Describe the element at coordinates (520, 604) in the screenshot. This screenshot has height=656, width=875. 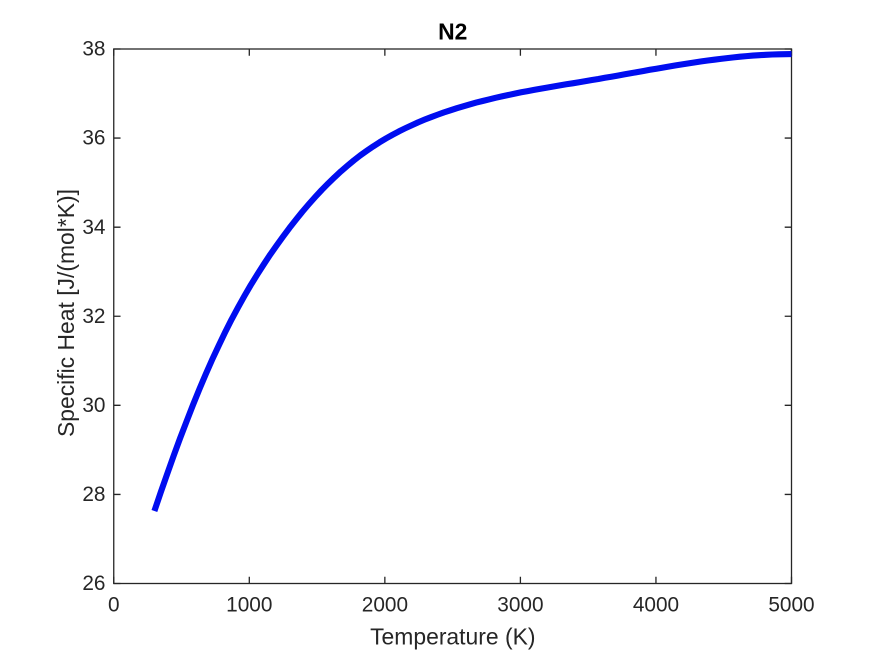
I see `svg-text: 3000` at that location.